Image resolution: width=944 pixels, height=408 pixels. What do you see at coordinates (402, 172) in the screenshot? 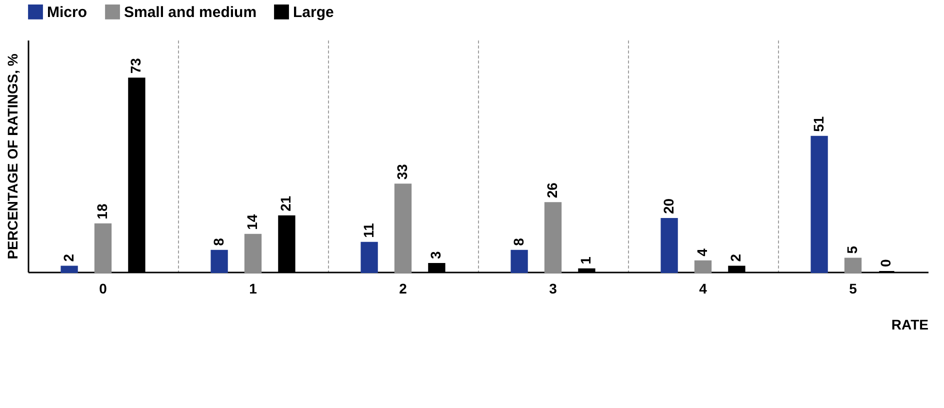
I see `data-label: 33` at bounding box center [402, 172].